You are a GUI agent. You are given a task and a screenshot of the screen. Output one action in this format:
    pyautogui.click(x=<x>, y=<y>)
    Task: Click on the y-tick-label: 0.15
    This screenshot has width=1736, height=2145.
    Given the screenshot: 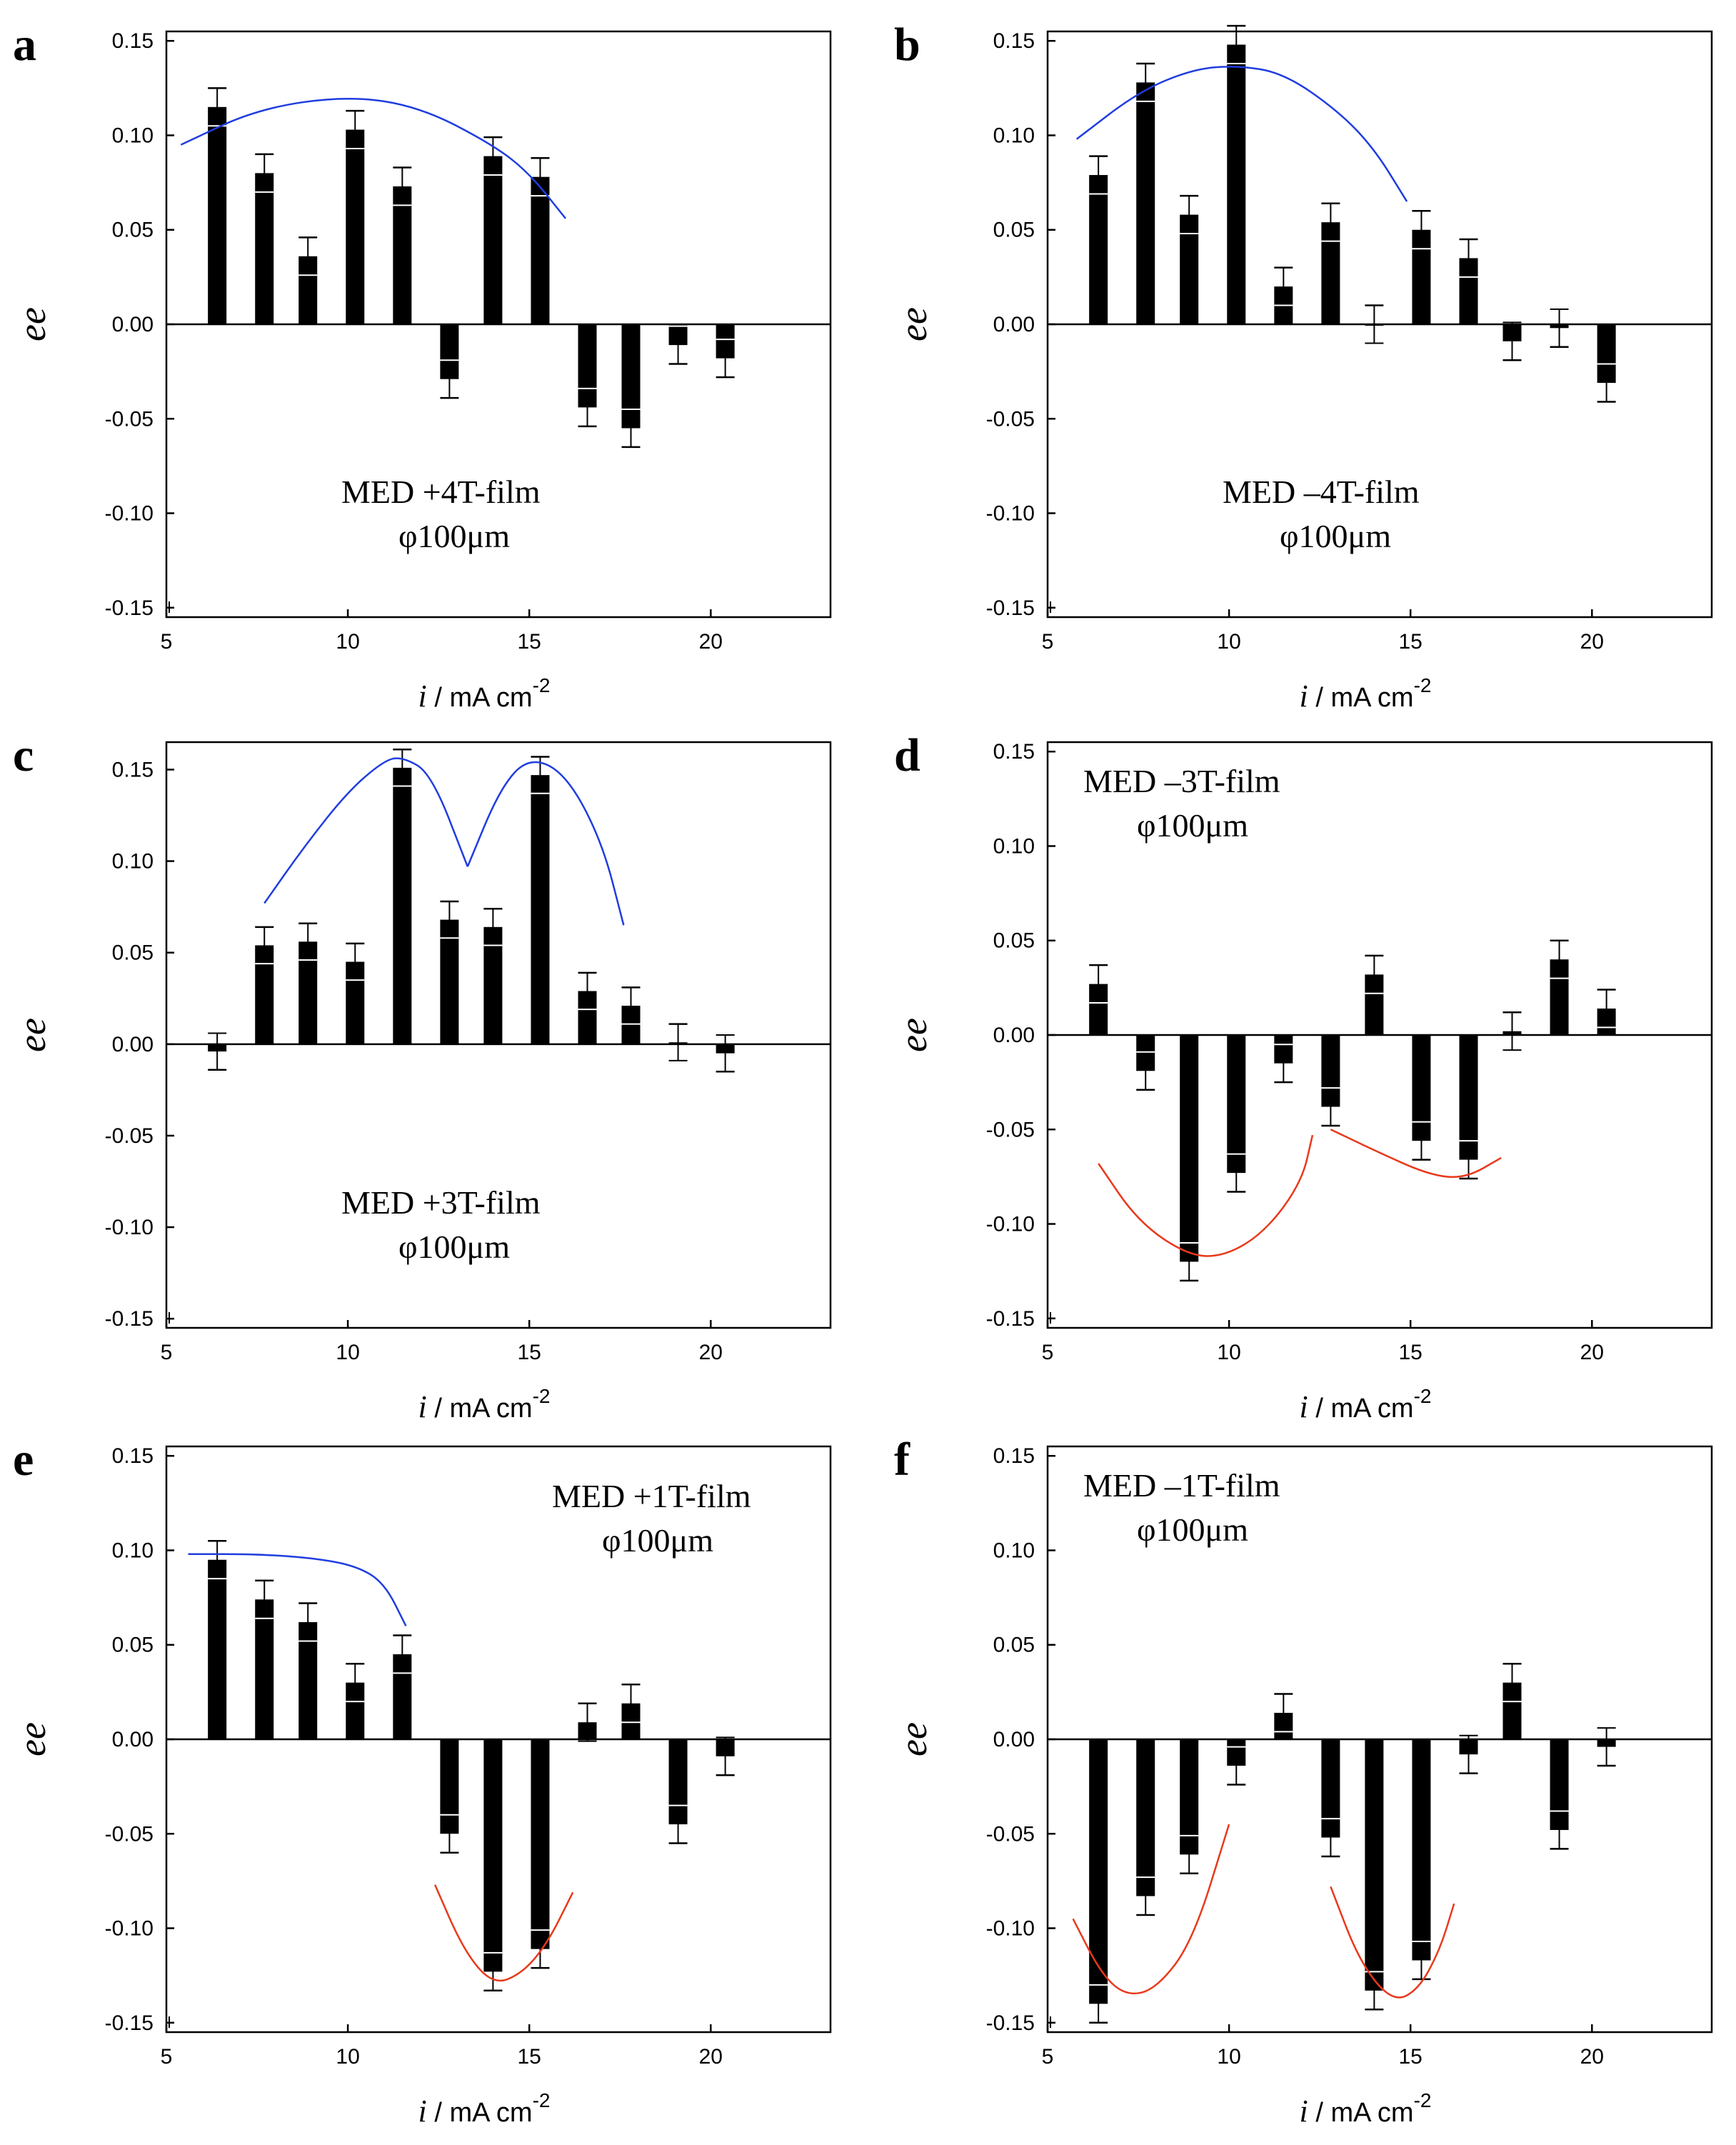 What is the action you would take?
    pyautogui.click(x=1014, y=1456)
    